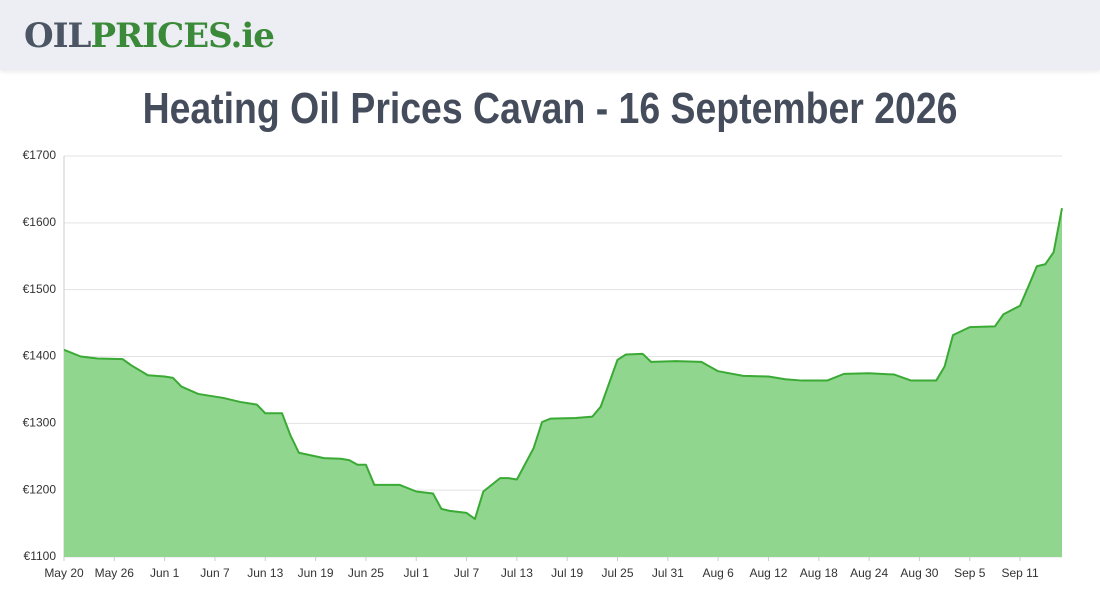 The width and height of the screenshot is (1100, 600). Describe the element at coordinates (869, 573) in the screenshot. I see `x-tick-label: Aug 24` at that location.